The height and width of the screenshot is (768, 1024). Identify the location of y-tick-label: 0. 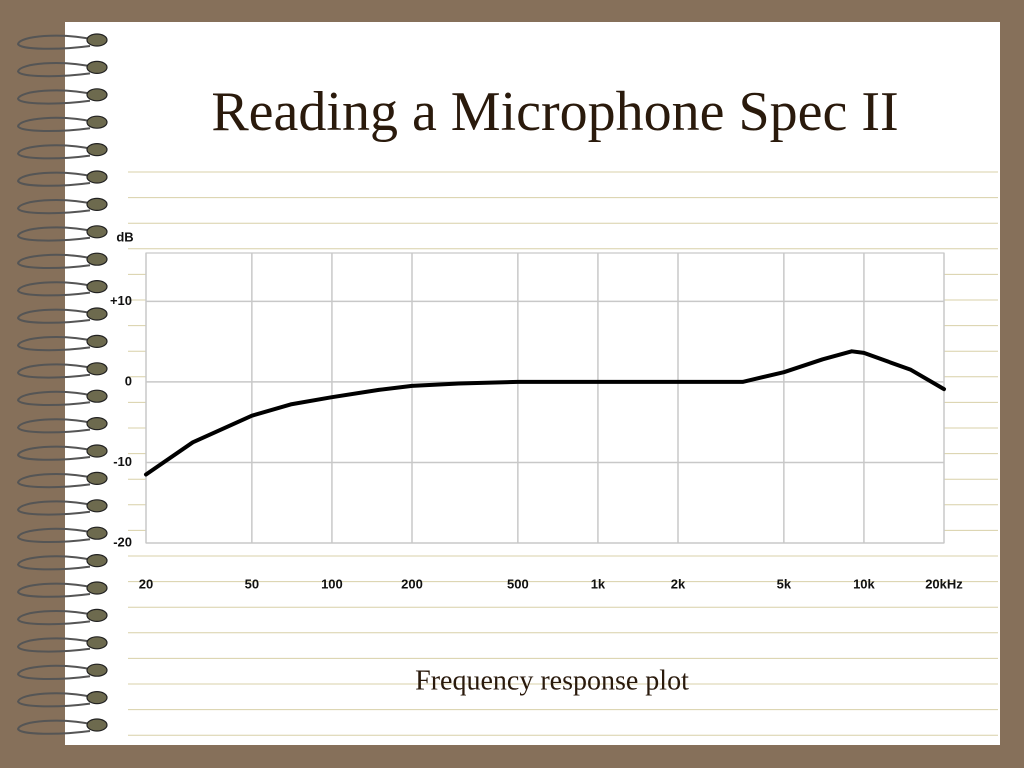
(128, 380).